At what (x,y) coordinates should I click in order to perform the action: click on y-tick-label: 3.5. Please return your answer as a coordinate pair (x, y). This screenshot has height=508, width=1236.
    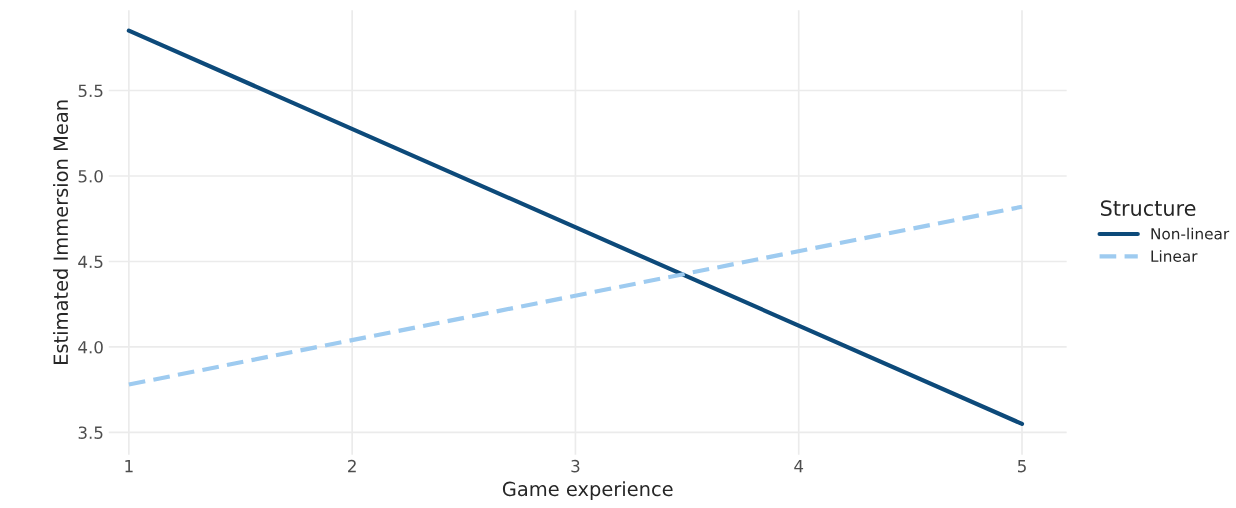
    Looking at the image, I should click on (90, 432).